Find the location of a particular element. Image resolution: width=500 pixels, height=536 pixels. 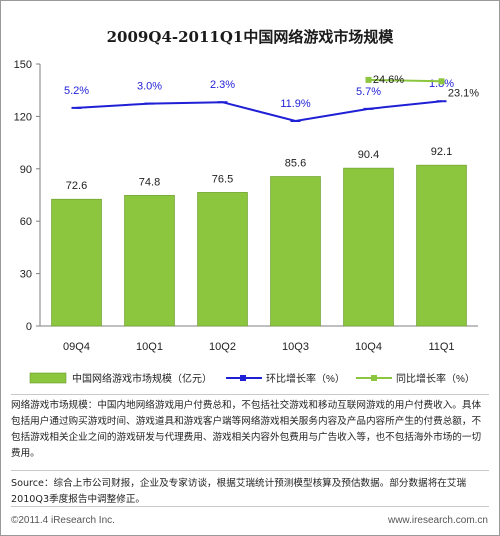

bar-value-label: 90.4 is located at coordinates (368, 155).